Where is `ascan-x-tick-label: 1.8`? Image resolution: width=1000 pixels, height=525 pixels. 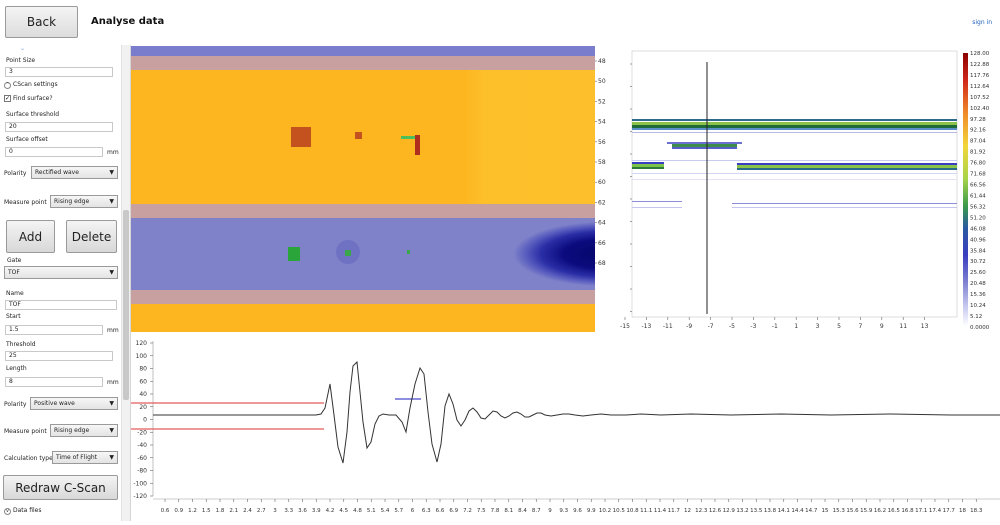
ascan-x-tick-label: 1.8 is located at coordinates (220, 511).